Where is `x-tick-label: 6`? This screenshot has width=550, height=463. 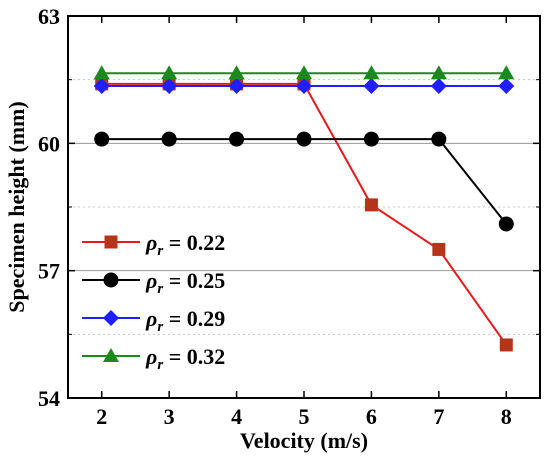
x-tick-label: 6 is located at coordinates (371, 416).